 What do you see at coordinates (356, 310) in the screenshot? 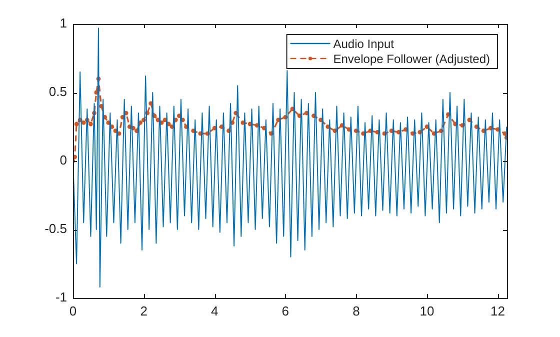
I see `x-tick-label: 8` at bounding box center [356, 310].